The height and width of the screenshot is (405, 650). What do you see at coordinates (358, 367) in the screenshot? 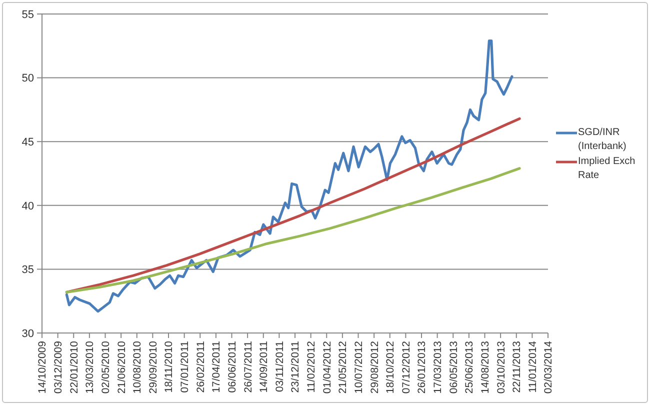
I see `x-tick-label: 10/07/2012` at bounding box center [358, 367].